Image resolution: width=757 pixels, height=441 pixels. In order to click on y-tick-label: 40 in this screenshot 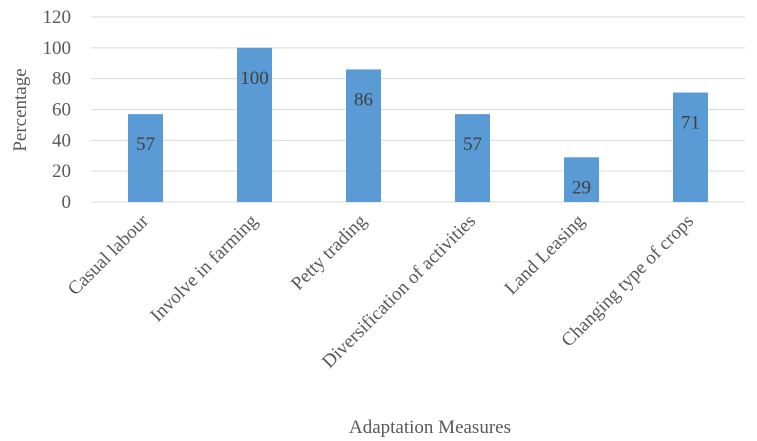, I will do `click(61, 140)`.